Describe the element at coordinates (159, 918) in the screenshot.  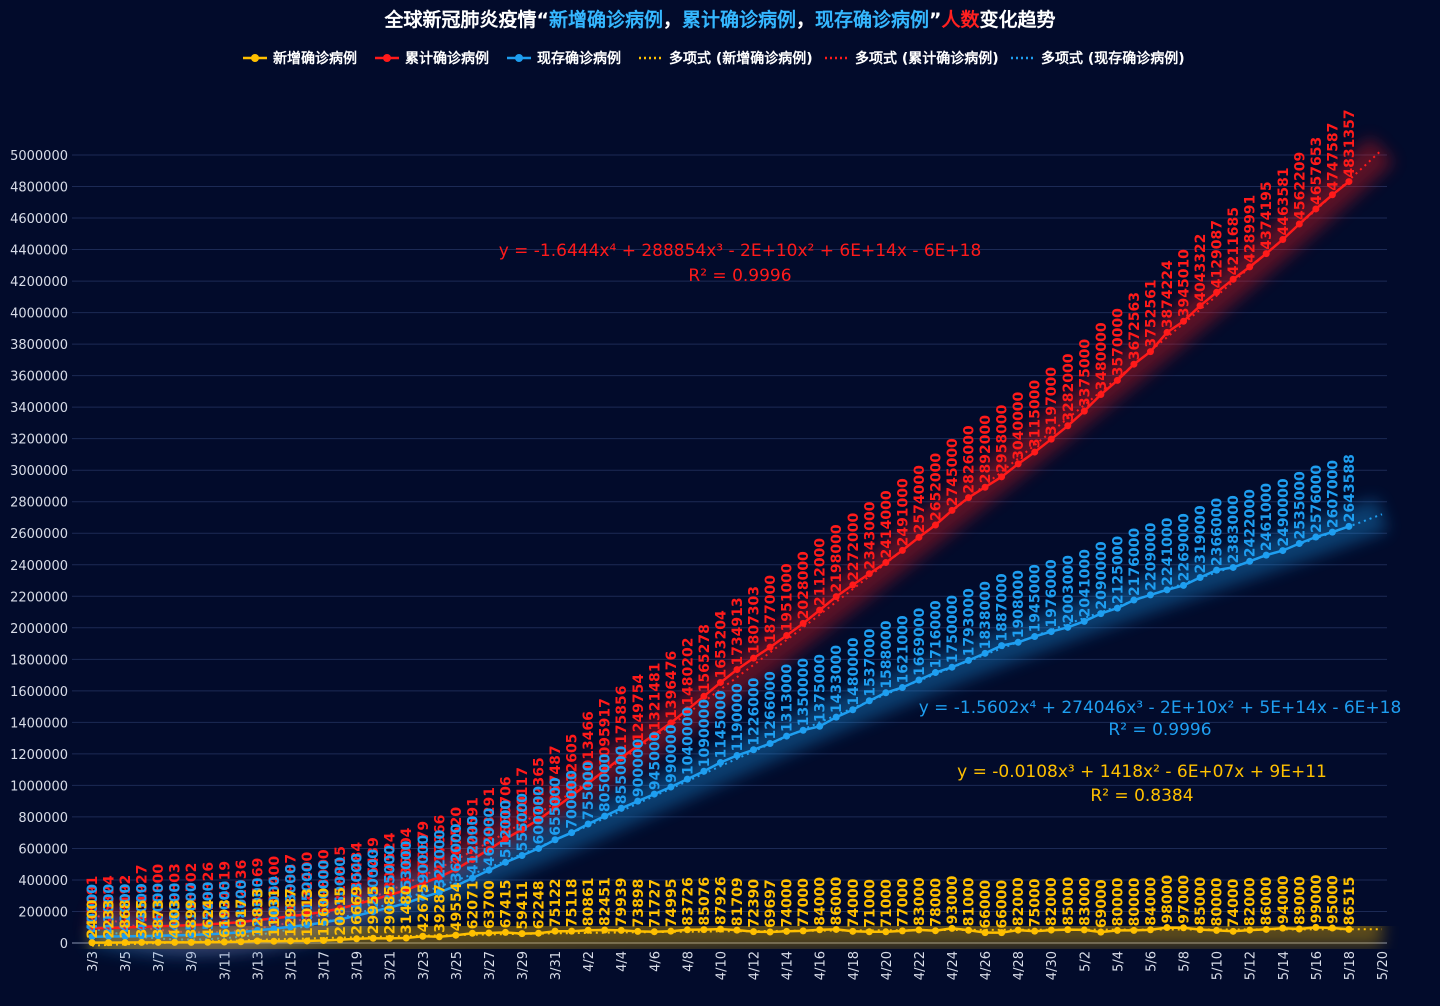
I see `data-label: 3873` at that location.